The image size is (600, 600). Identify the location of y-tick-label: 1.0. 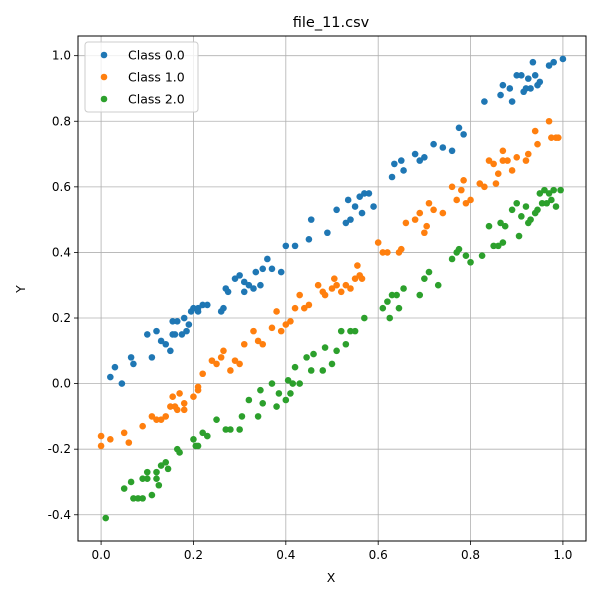
(61, 56).